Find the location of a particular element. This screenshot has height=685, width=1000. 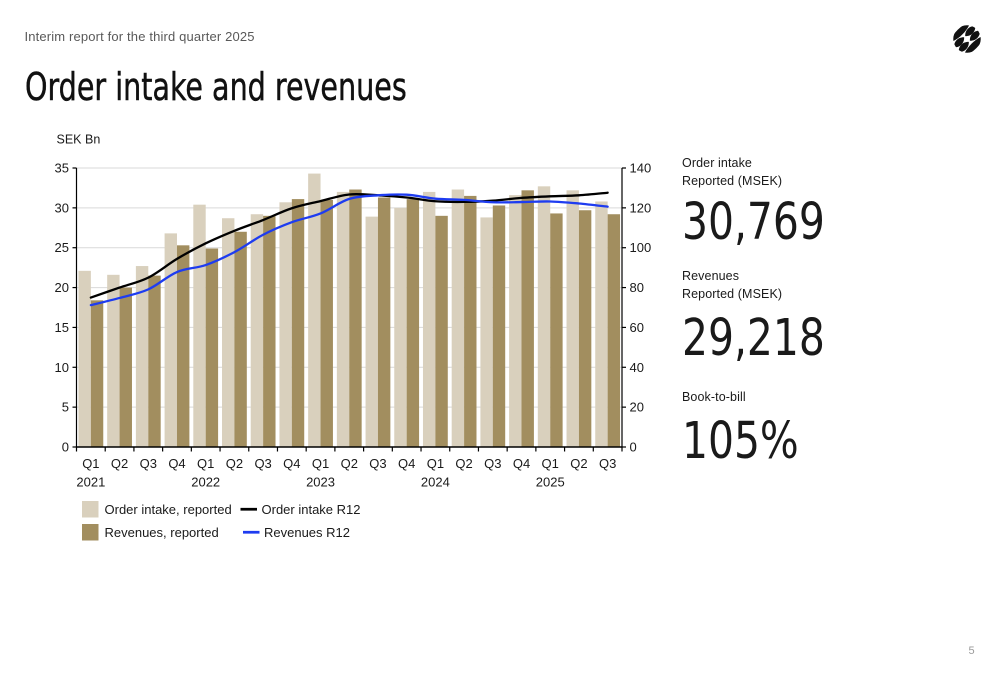

right-tick-label: 40 is located at coordinates (637, 367).